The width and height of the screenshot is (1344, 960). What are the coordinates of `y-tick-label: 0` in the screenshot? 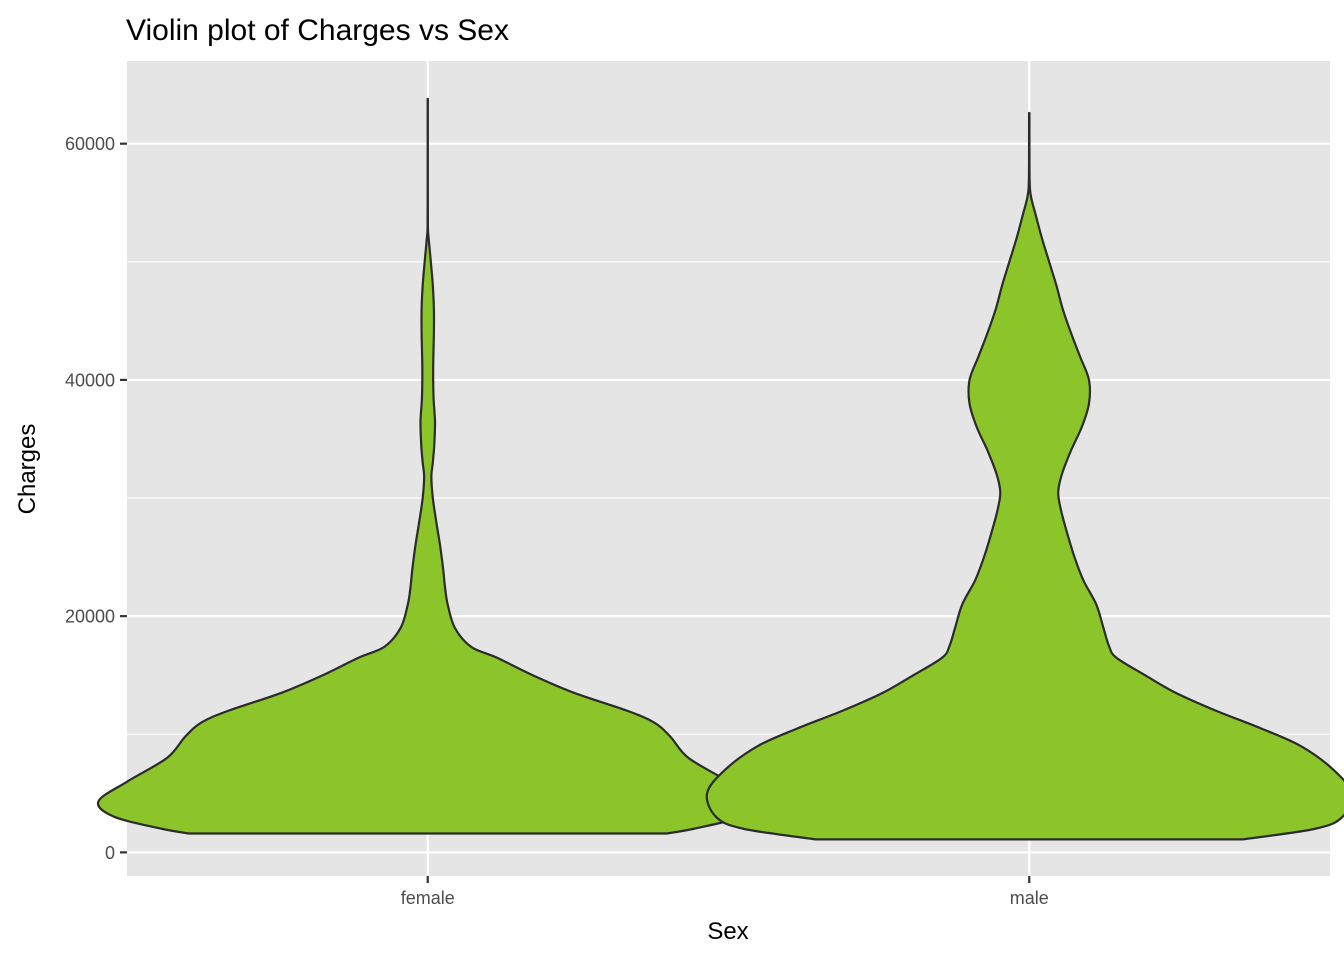 It's located at (110, 853).